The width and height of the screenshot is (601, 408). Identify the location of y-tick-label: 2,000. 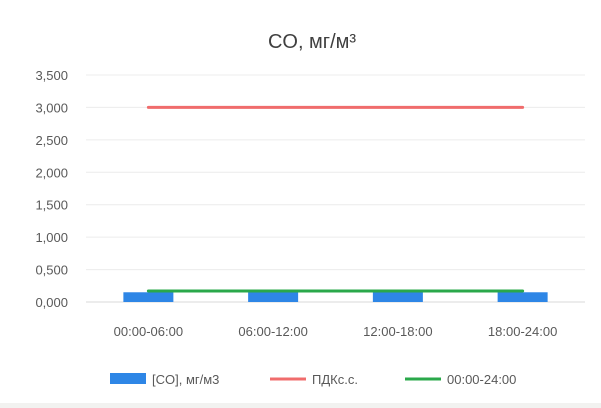
(51, 172).